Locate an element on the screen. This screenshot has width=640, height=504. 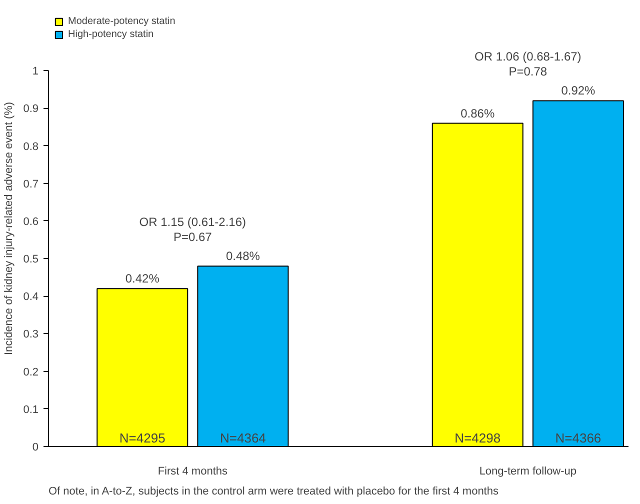
data-label: 0.86% is located at coordinates (477, 113).